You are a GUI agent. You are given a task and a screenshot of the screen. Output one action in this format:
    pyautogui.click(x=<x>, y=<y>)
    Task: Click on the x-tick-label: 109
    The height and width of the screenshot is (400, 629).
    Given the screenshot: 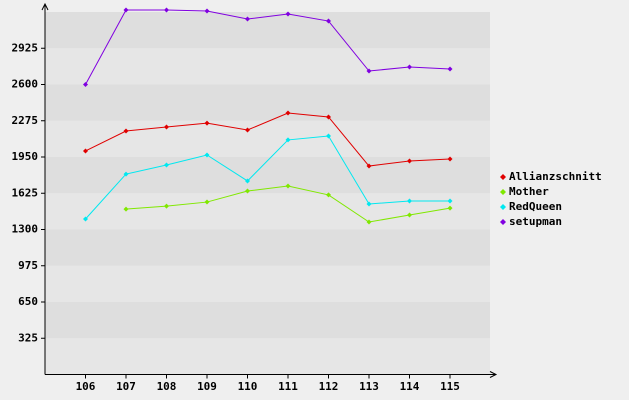 What is the action you would take?
    pyautogui.click(x=207, y=386)
    